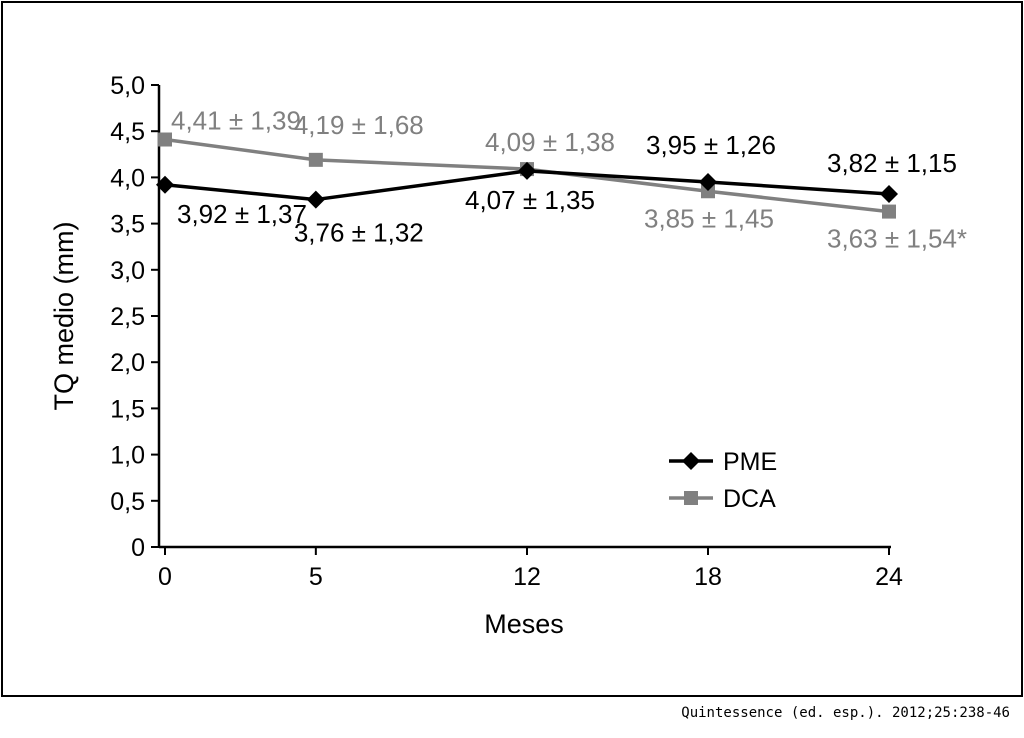 The width and height of the screenshot is (1024, 738). What do you see at coordinates (127, 178) in the screenshot?
I see `y-tick-label: 4,0` at bounding box center [127, 178].